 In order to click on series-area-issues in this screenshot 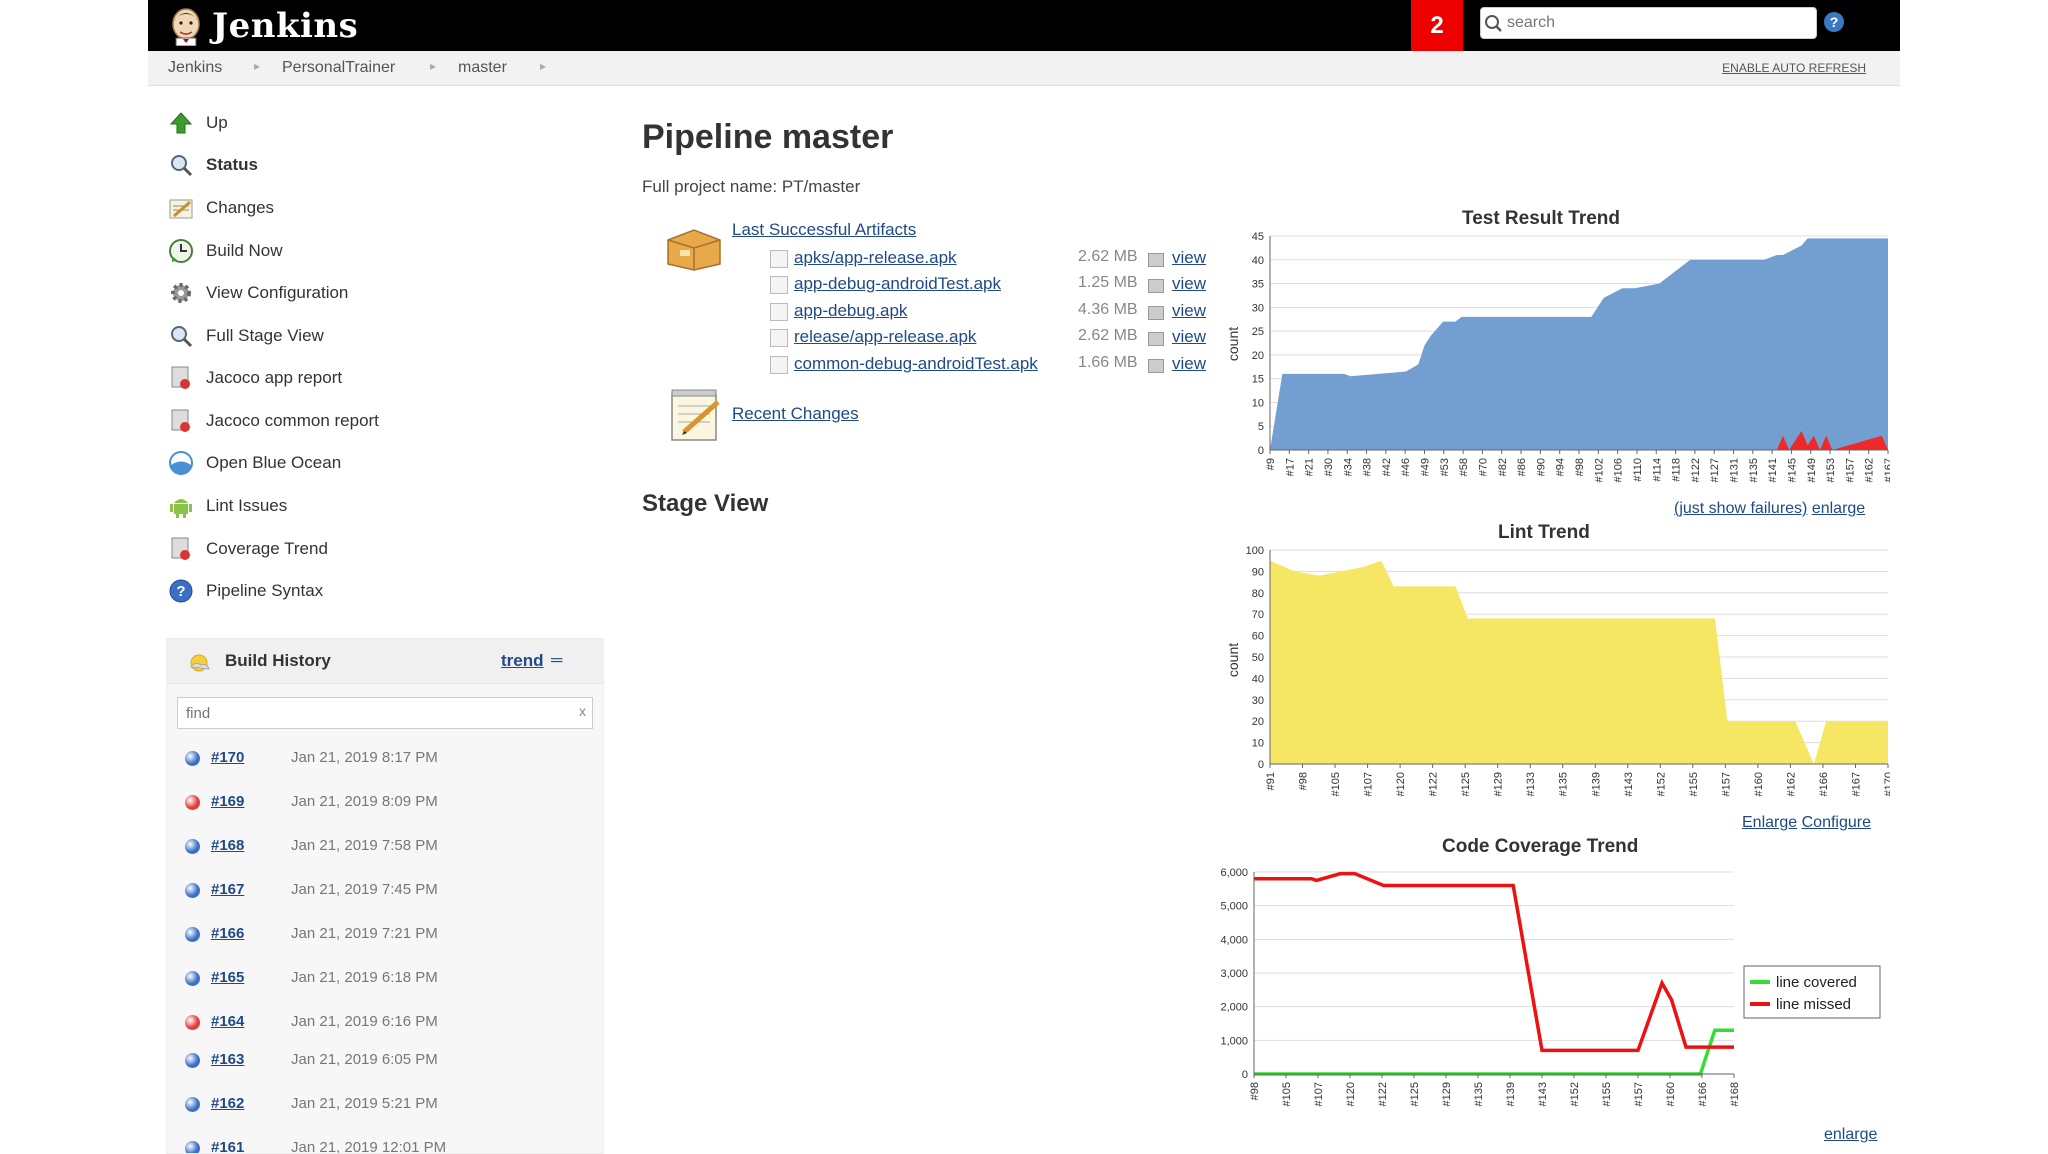, I will do `click(1579, 662)`.